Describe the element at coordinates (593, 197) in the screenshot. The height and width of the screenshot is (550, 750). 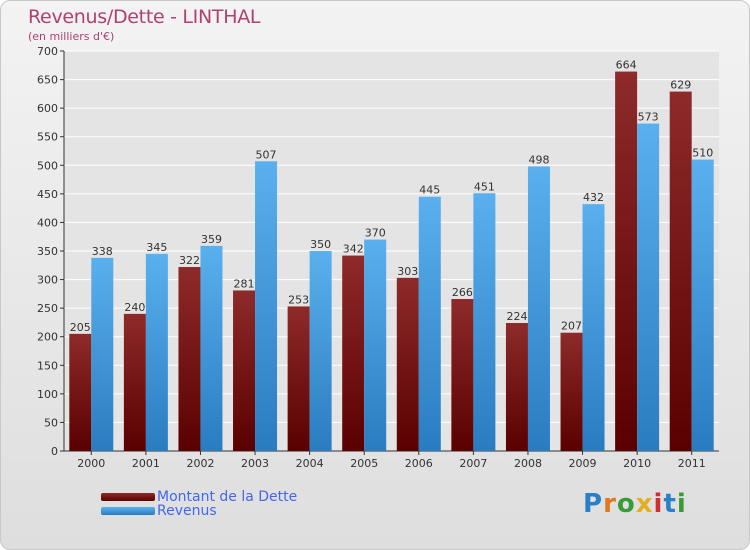
I see `data-label-revenue: 432` at that location.